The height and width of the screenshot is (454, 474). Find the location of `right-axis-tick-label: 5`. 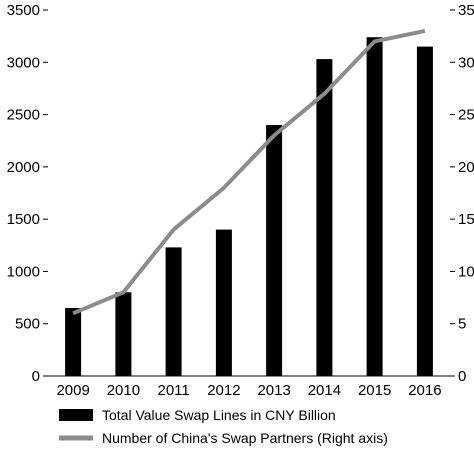

right-axis-tick-label: 5 is located at coordinates (462, 324).